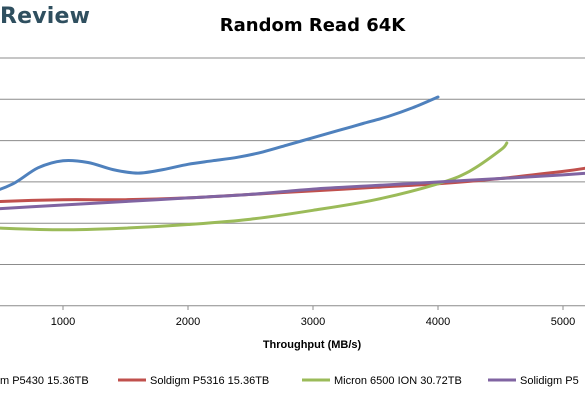 The image size is (585, 401). Describe the element at coordinates (312, 25) in the screenshot. I see `chart-title: Random Read 64K` at that location.